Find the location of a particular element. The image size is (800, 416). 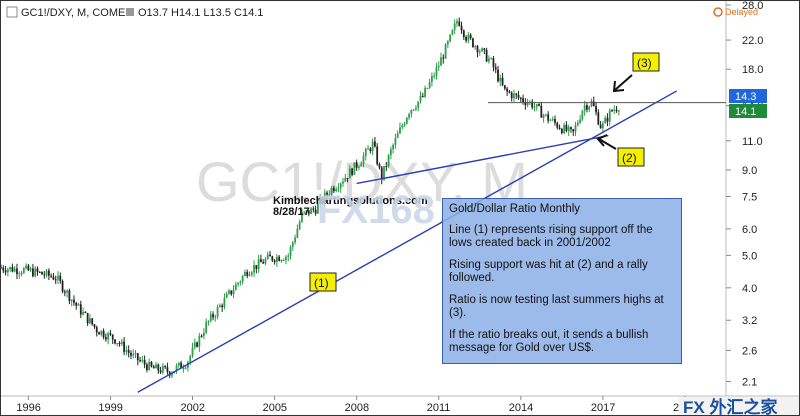

x-tick-label: 2014 is located at coordinates (521, 408).